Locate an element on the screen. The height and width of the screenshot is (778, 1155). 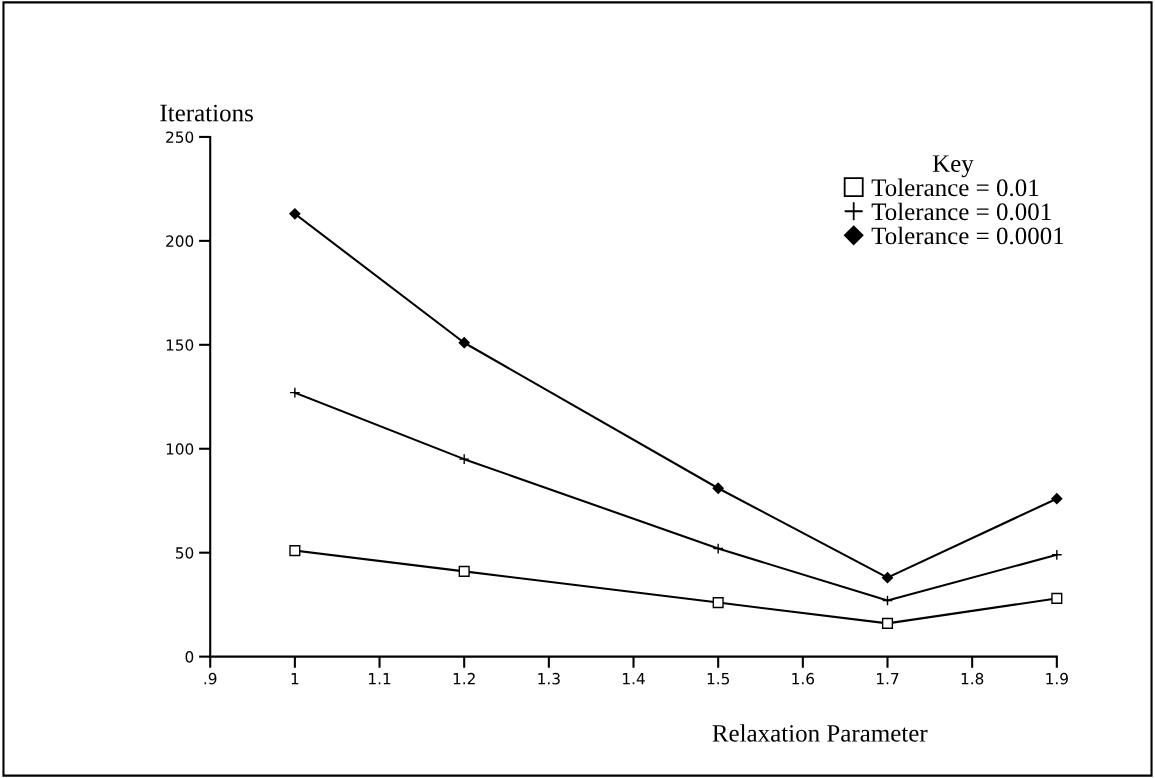
legend-label: Tolerance = 0.01 is located at coordinates (955, 187).